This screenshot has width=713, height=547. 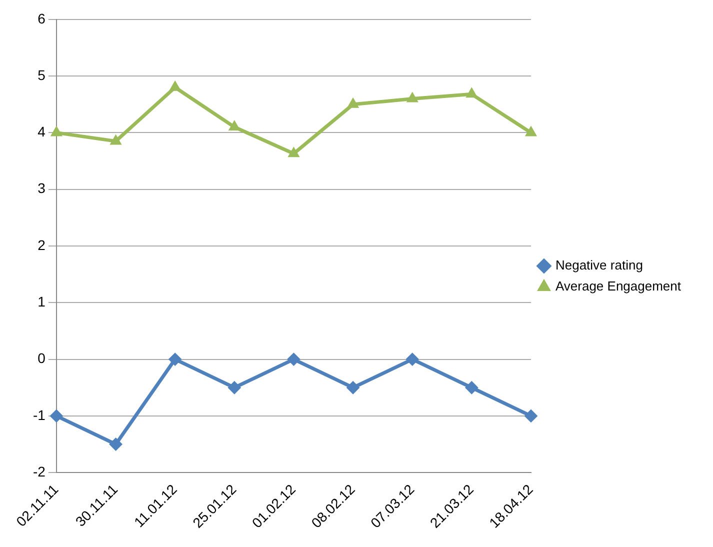 What do you see at coordinates (42, 358) in the screenshot?
I see `y-tick-label: 0` at bounding box center [42, 358].